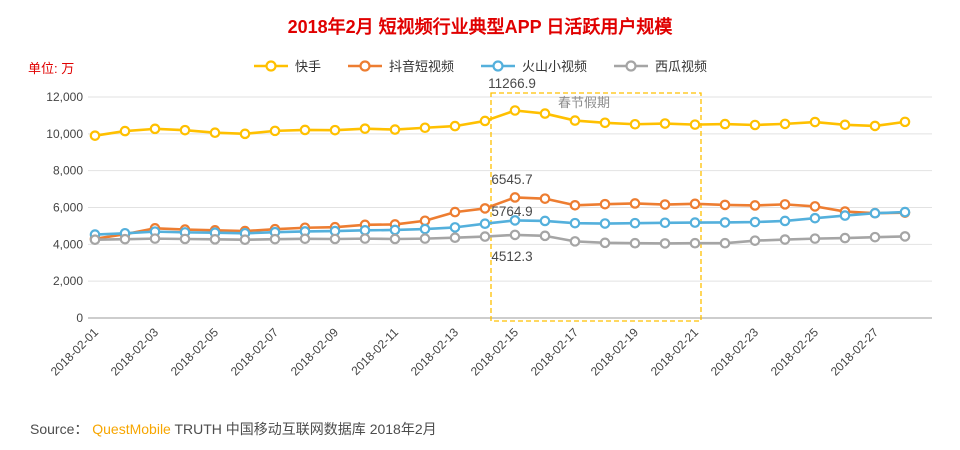 The width and height of the screenshot is (960, 450). Describe the element at coordinates (435, 352) in the screenshot. I see `x-axis-label: 2018-02-13` at that location.